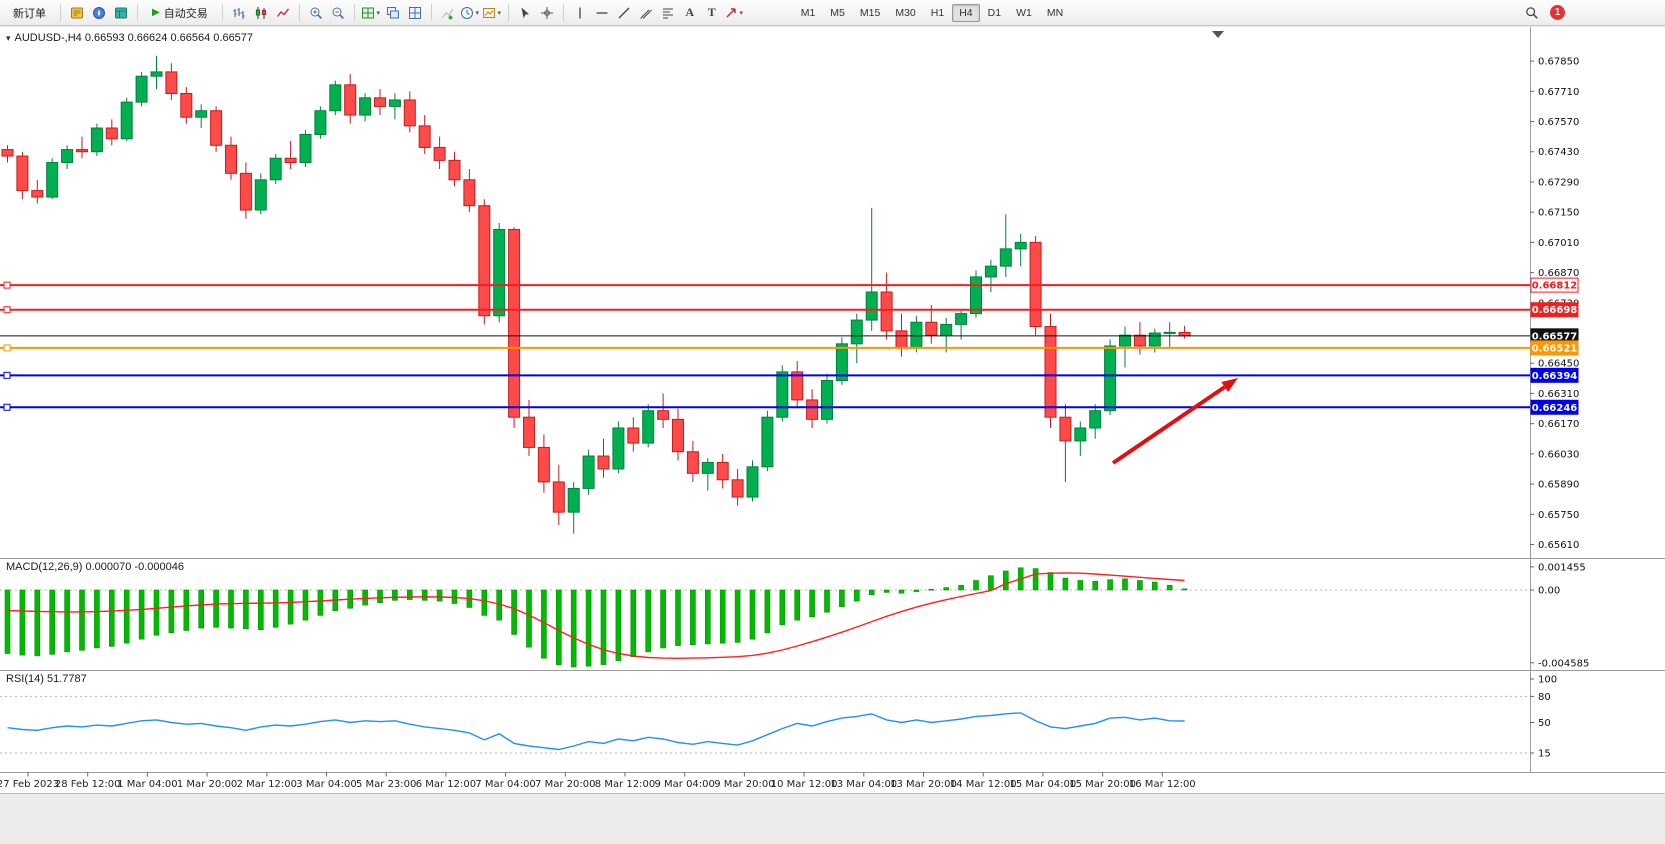 Image resolution: width=1665 pixels, height=844 pixels. What do you see at coordinates (684, 784) in the screenshot?
I see `svg-text: 9 Mar 04:00` at bounding box center [684, 784].